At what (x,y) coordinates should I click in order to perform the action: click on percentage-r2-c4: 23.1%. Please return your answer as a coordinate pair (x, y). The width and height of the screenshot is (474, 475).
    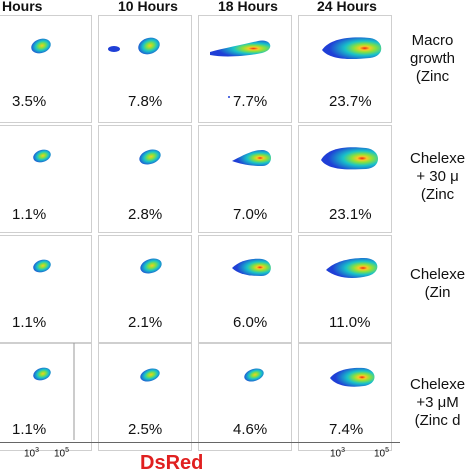
    Looking at the image, I should click on (350, 214).